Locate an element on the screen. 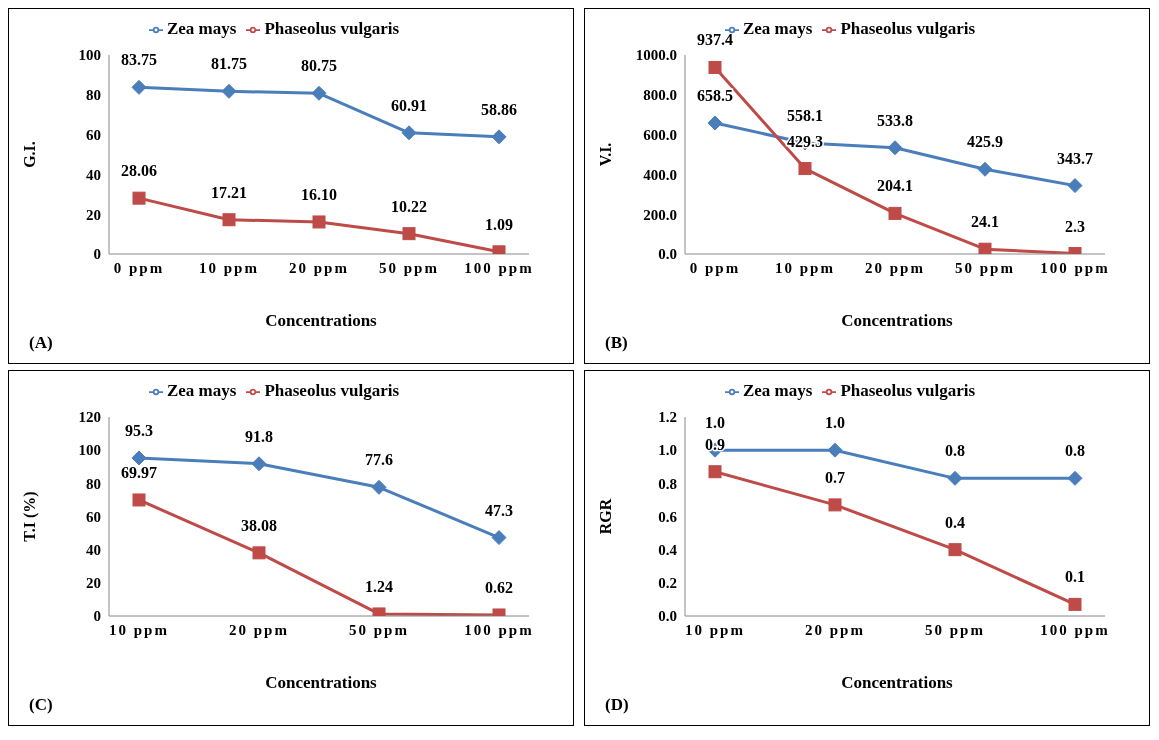 This screenshot has height=740, width=1159. data-label: 24.1 is located at coordinates (985, 222).